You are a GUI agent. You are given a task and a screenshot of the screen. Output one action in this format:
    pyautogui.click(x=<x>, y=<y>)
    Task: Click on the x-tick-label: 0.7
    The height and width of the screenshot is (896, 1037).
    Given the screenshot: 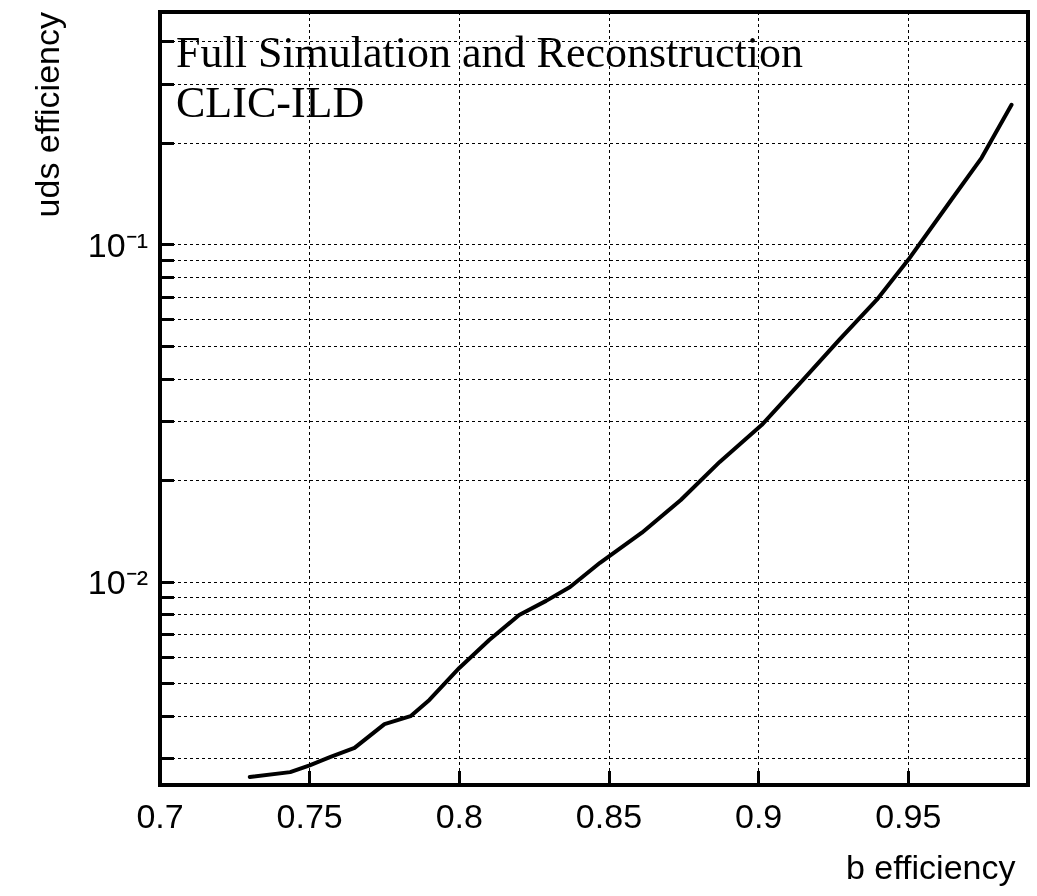 What is the action you would take?
    pyautogui.click(x=160, y=816)
    